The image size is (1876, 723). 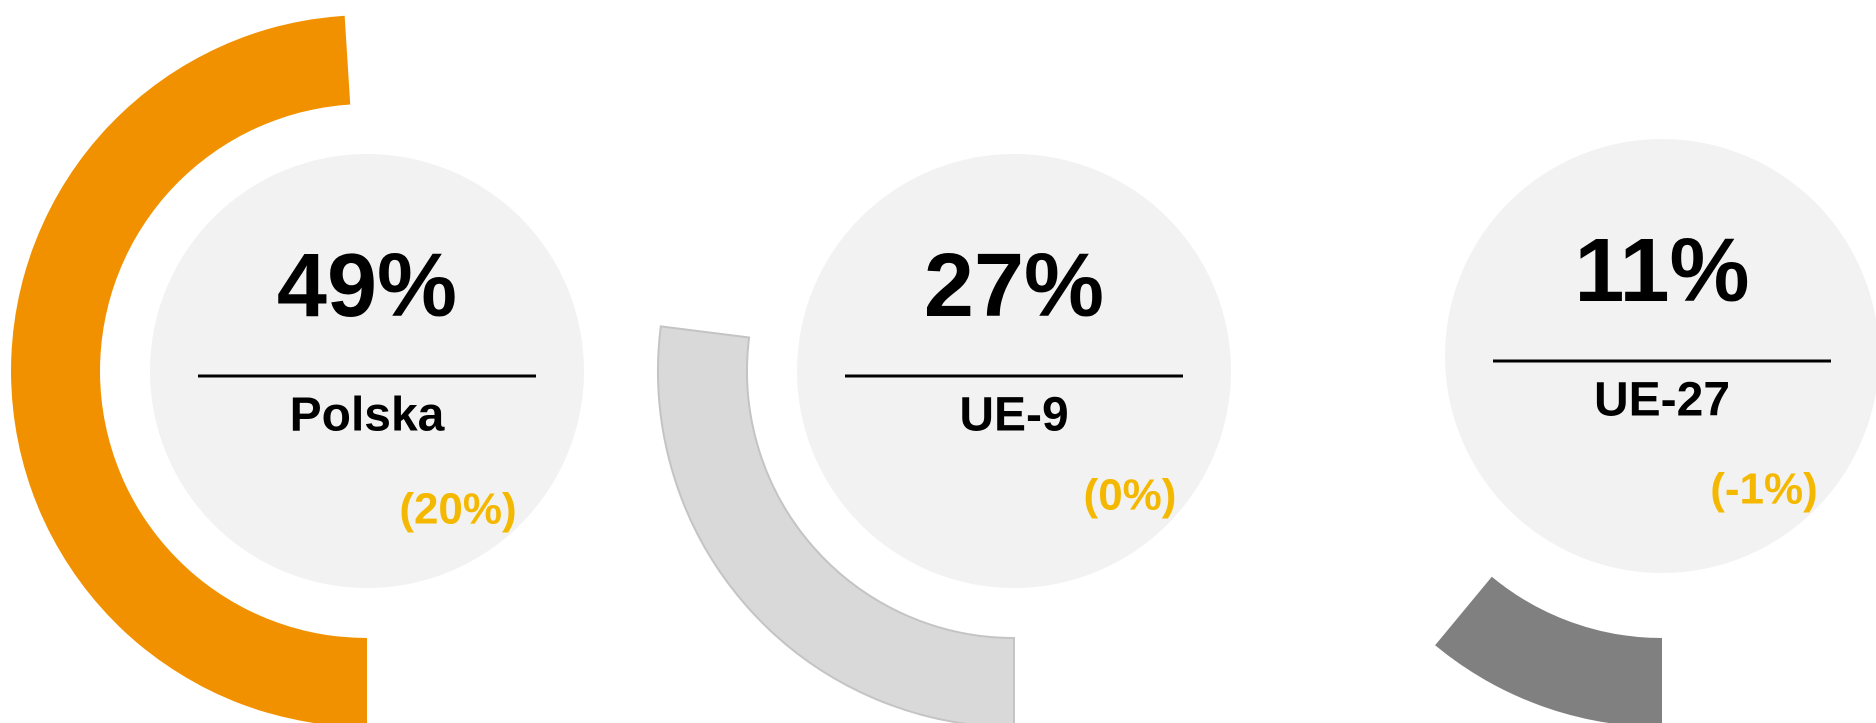 What do you see at coordinates (1764, 489) in the screenshot?
I see `change-label: (-1%)` at bounding box center [1764, 489].